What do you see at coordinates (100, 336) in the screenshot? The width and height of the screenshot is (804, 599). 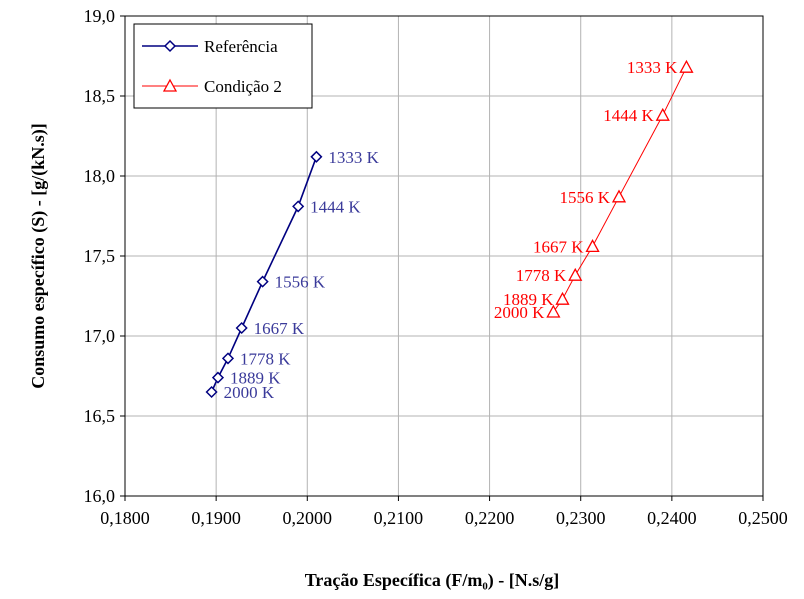 I see `y-tick-label: 17,0` at bounding box center [100, 336].